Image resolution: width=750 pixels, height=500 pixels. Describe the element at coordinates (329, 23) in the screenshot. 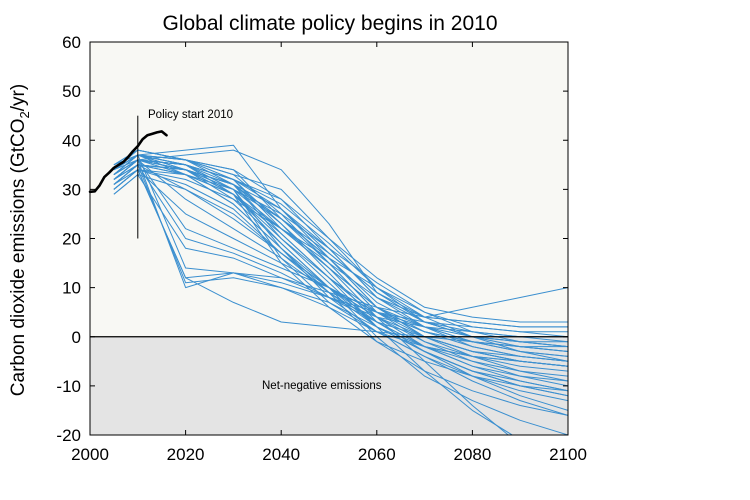

I see `chart-title: Global climate policy begins in 2010` at that location.